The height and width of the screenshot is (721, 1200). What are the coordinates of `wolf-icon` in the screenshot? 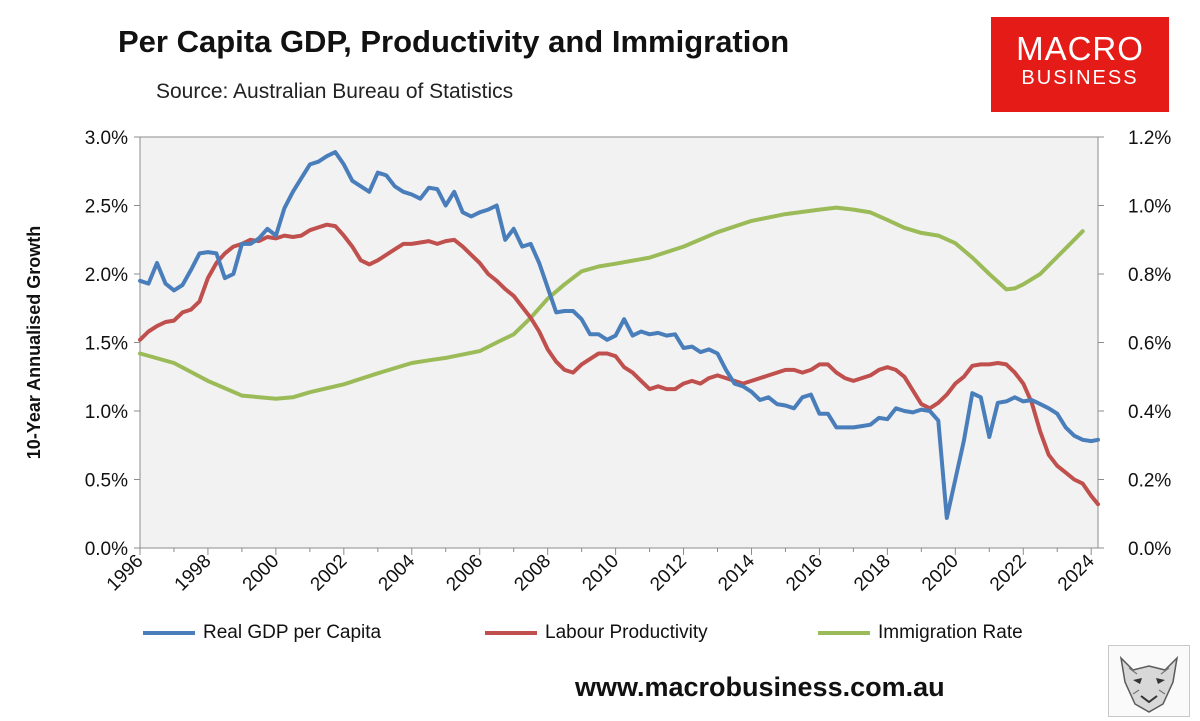 It's located at (1149, 681).